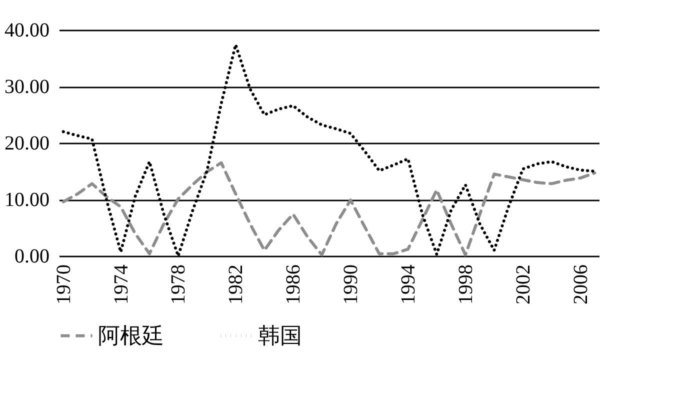  I want to click on y-tick-label: 10.00, so click(27, 200).